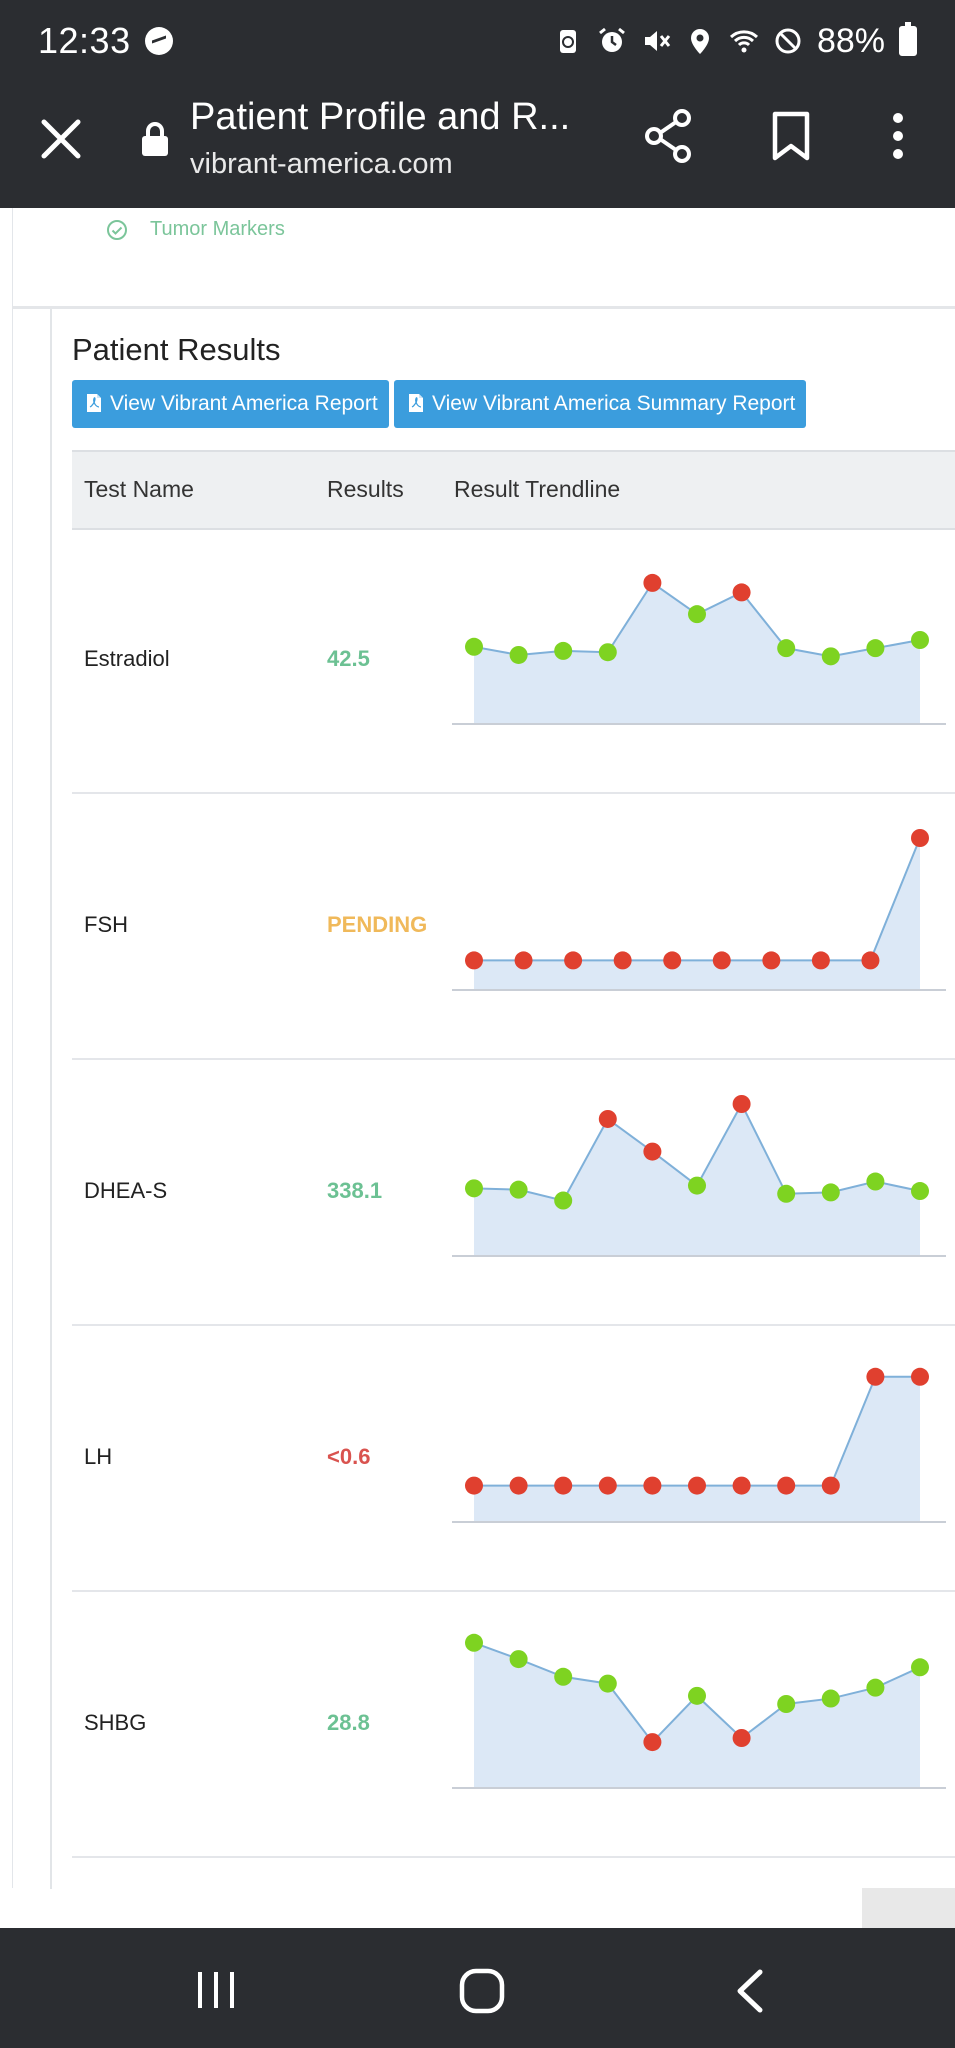 The height and width of the screenshot is (2048, 955). What do you see at coordinates (348, 1722) in the screenshot?
I see `test-result: 28.8` at bounding box center [348, 1722].